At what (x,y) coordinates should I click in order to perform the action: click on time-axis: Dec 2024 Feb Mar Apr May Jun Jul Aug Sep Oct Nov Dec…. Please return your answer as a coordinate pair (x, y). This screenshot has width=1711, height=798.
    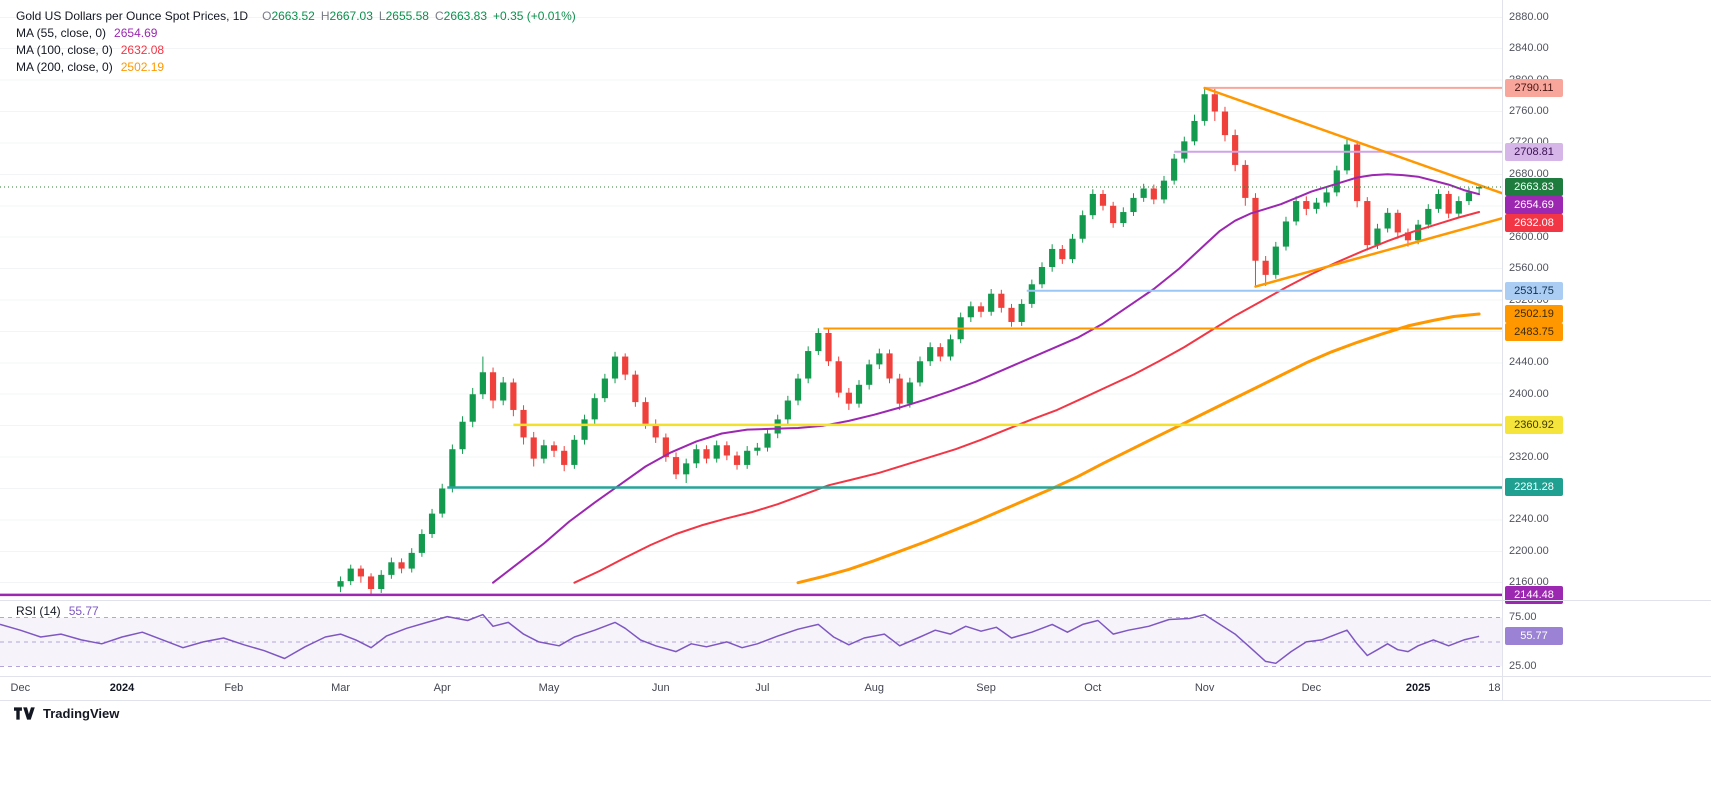
    Looking at the image, I should click on (751, 688).